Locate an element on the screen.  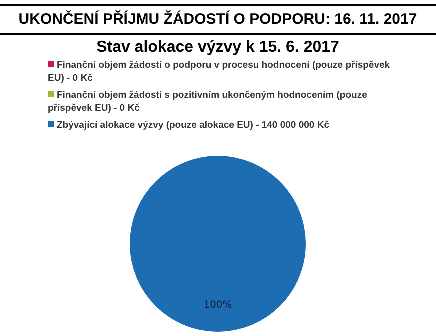
legend-label: Zbývající alokace výzvy (pouze alokace EU) - 140 000 000 Kč is located at coordinates (193, 125).